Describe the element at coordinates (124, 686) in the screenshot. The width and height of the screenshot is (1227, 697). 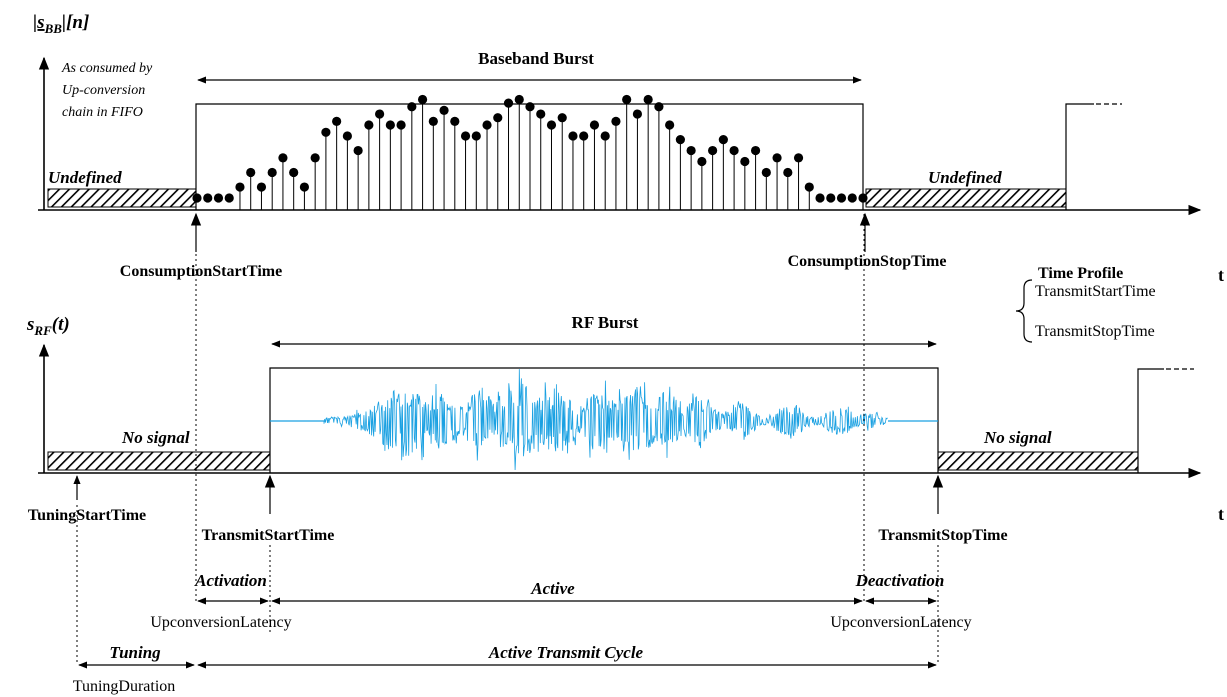
I see `tuning-duration-label: TuningDuration` at that location.